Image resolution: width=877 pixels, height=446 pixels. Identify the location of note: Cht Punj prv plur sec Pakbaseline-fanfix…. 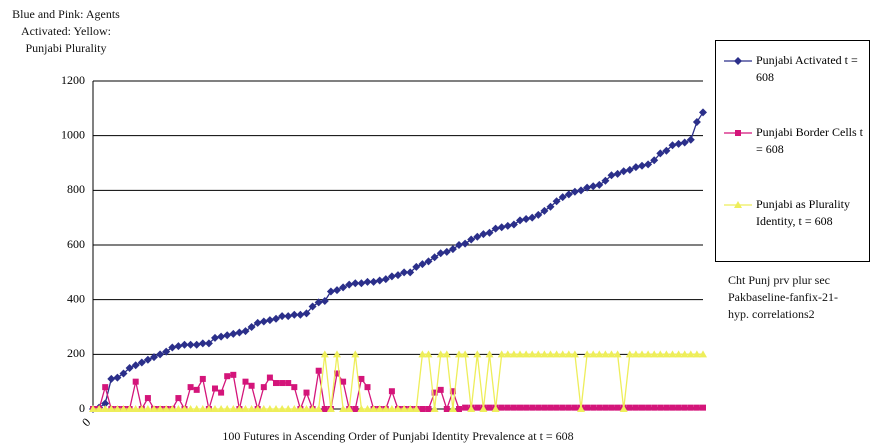
(783, 297).